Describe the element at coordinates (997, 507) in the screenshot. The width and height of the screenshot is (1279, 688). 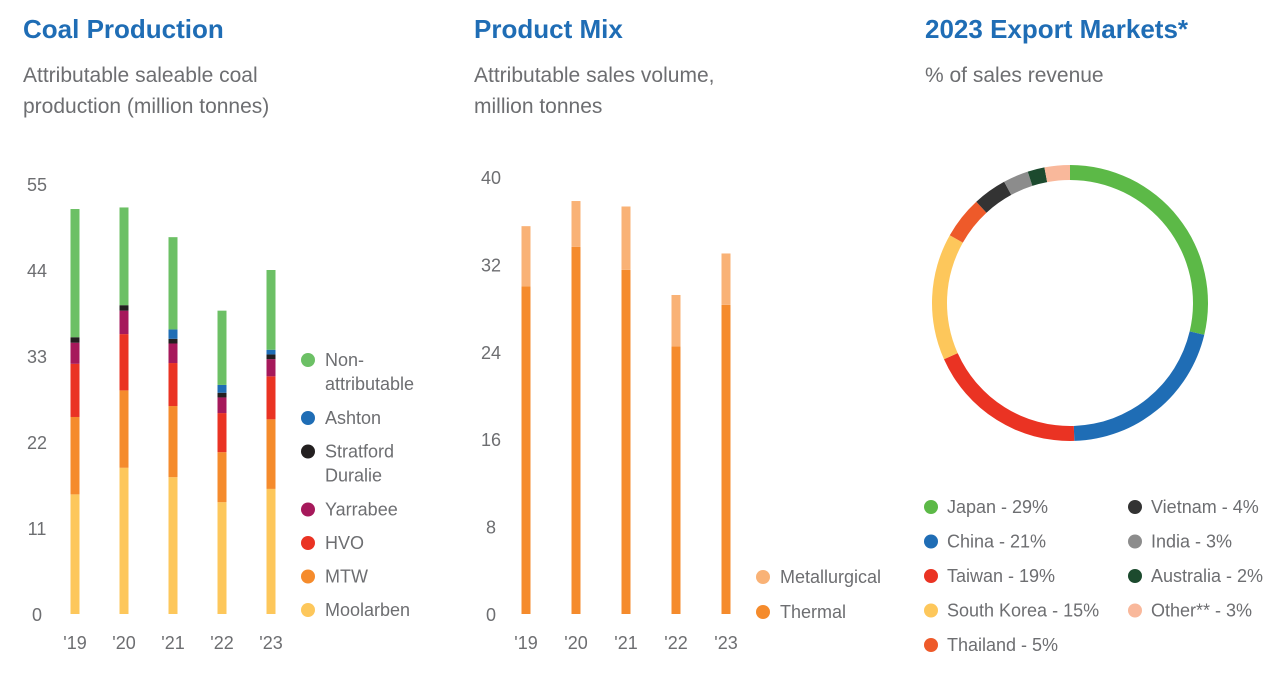
I see `legend-label: Japan - 29%` at that location.